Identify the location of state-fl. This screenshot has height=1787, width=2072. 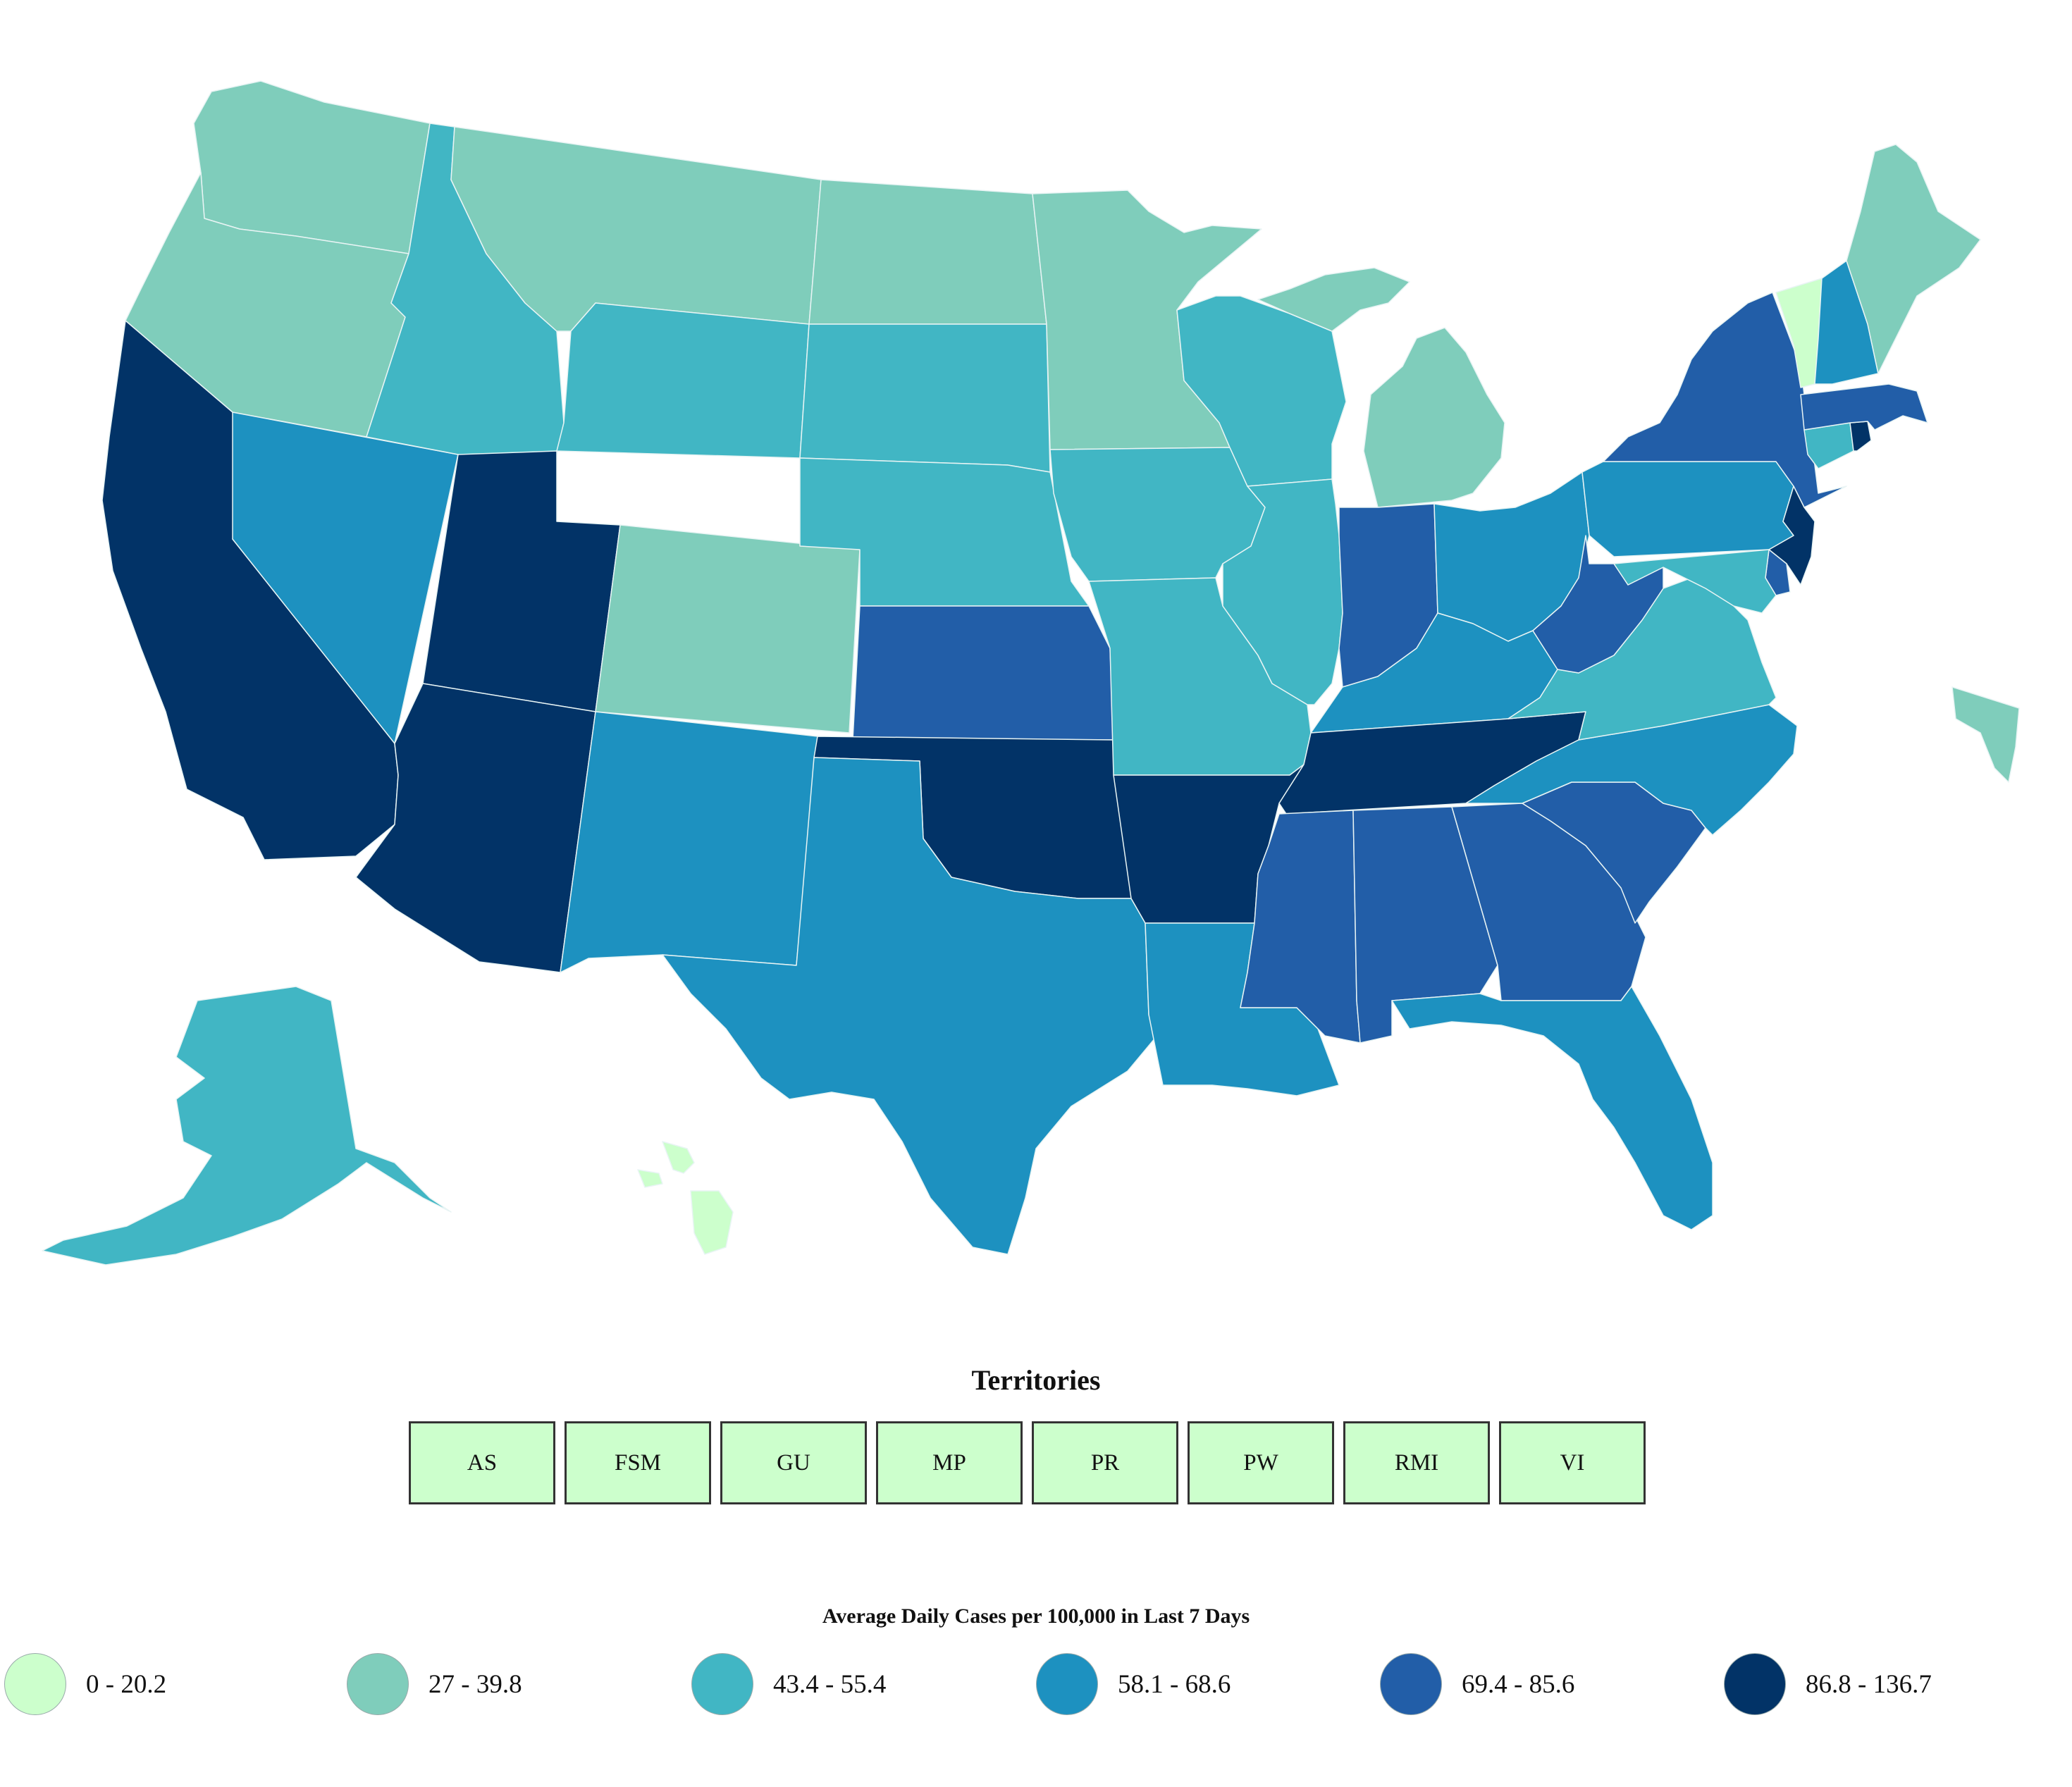
(1552, 1108).